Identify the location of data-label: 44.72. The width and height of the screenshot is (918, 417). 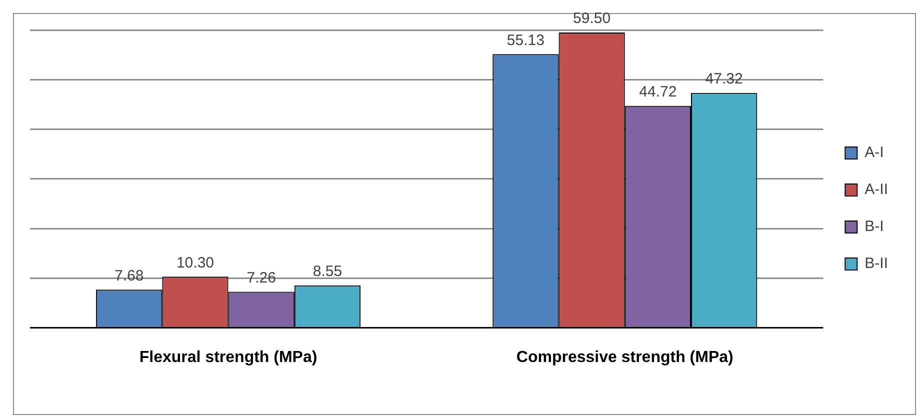
(658, 91).